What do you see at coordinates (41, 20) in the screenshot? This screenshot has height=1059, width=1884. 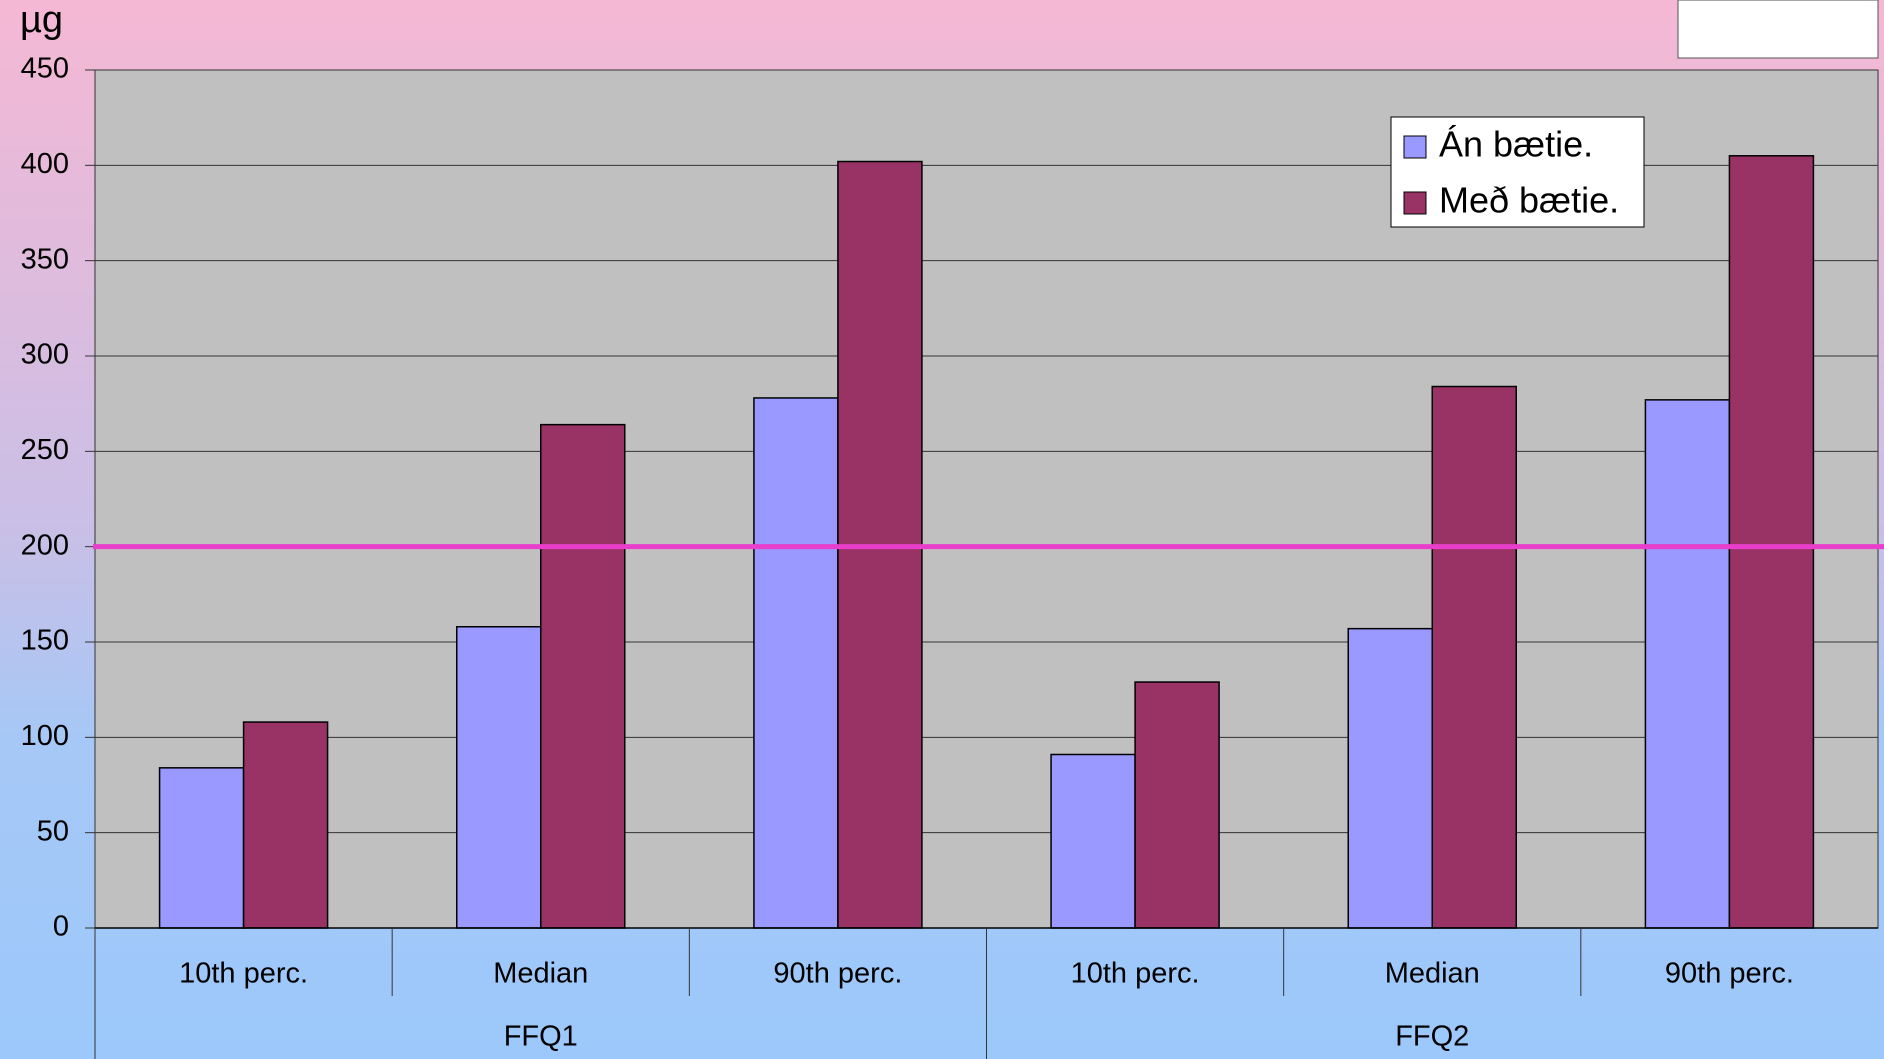 I see `y-axis-label: µg` at bounding box center [41, 20].